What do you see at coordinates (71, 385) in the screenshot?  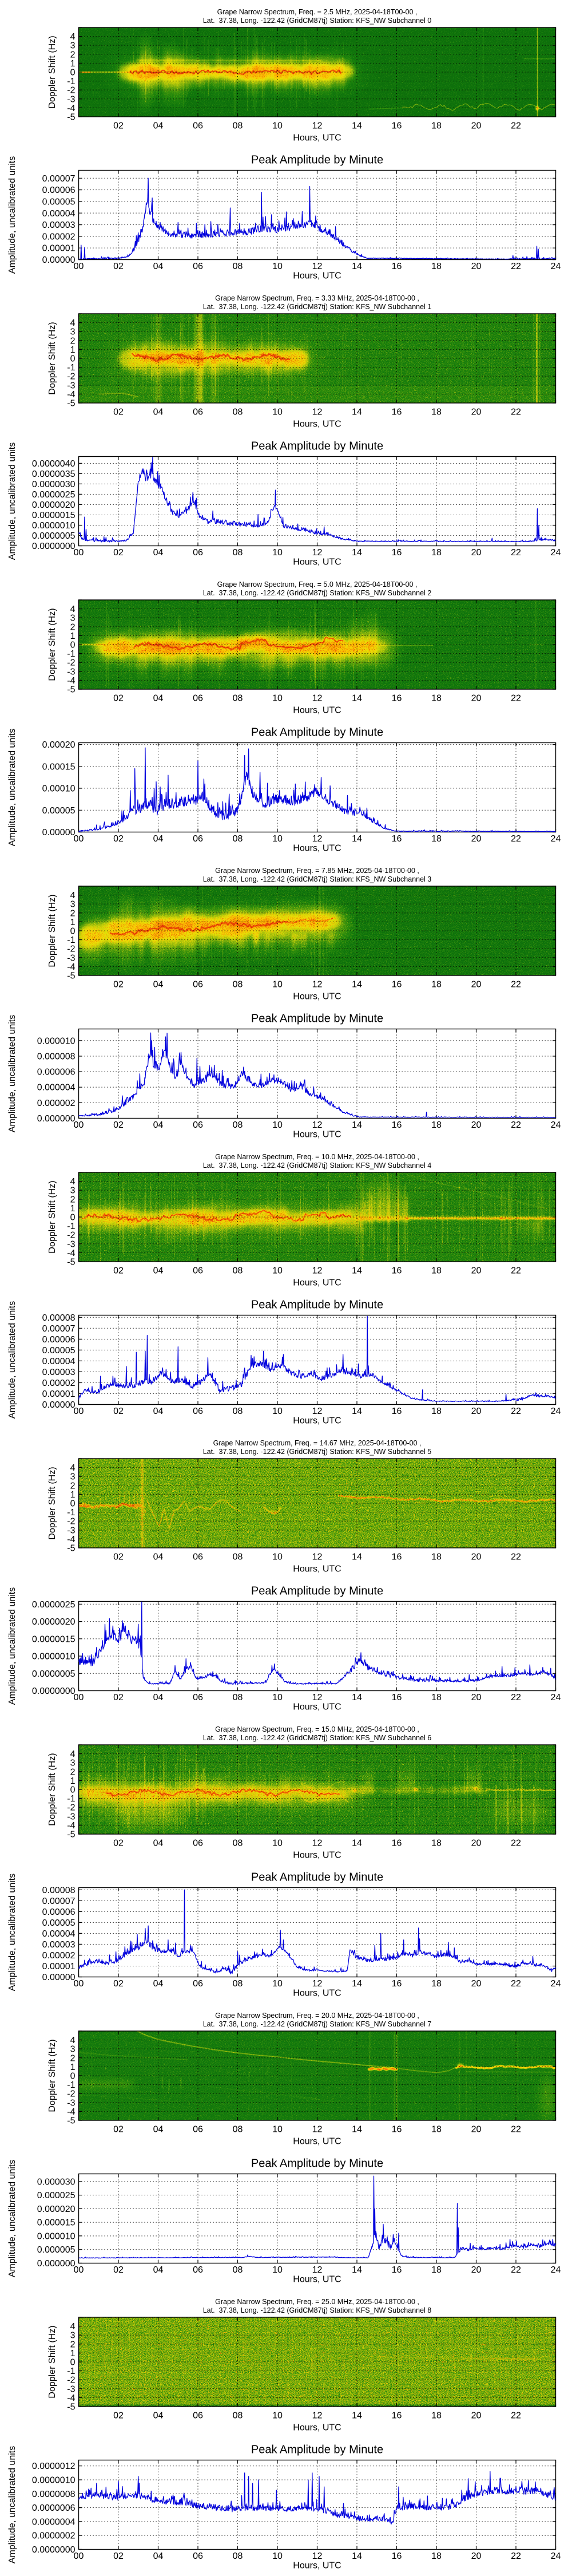 I see `svg-text: -3` at bounding box center [71, 385].